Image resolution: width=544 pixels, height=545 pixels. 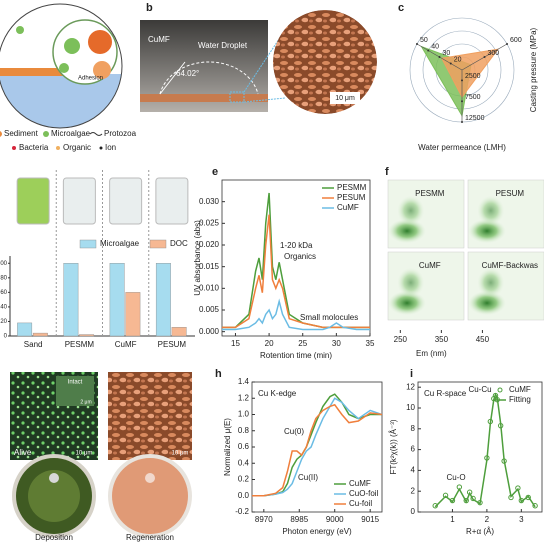 I want to click on beaker, so click(x=126, y=201).